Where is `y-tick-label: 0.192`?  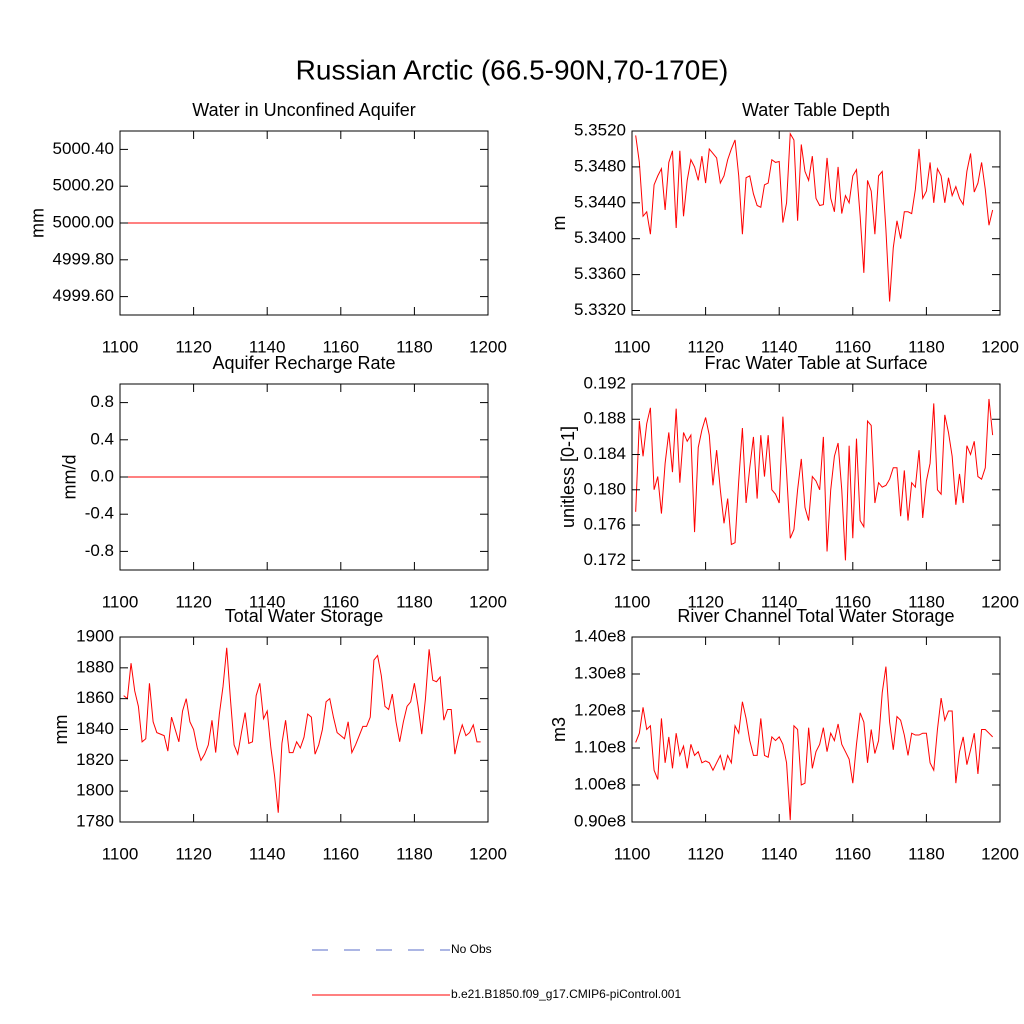 y-tick-label: 0.192 is located at coordinates (604, 382).